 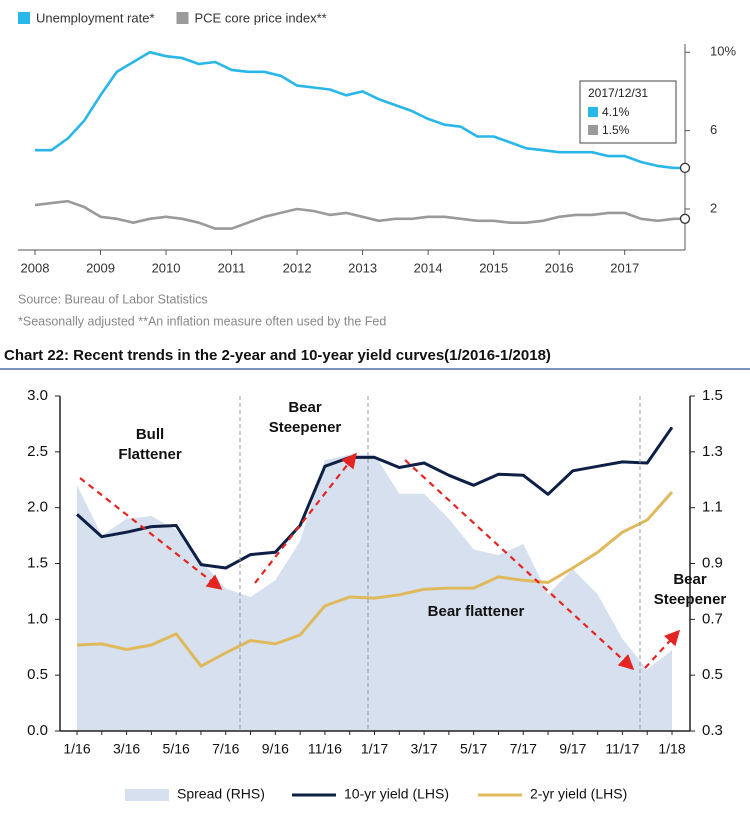 I want to click on x-tick-label: 3/16, so click(x=126, y=749).